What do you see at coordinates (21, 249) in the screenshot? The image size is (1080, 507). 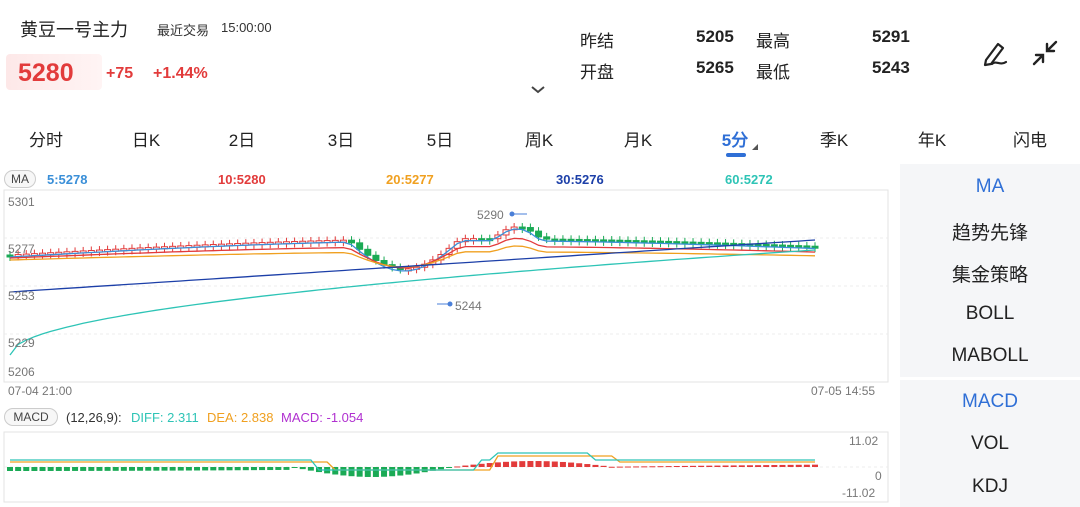 I see `y-label-2: 5277` at bounding box center [21, 249].